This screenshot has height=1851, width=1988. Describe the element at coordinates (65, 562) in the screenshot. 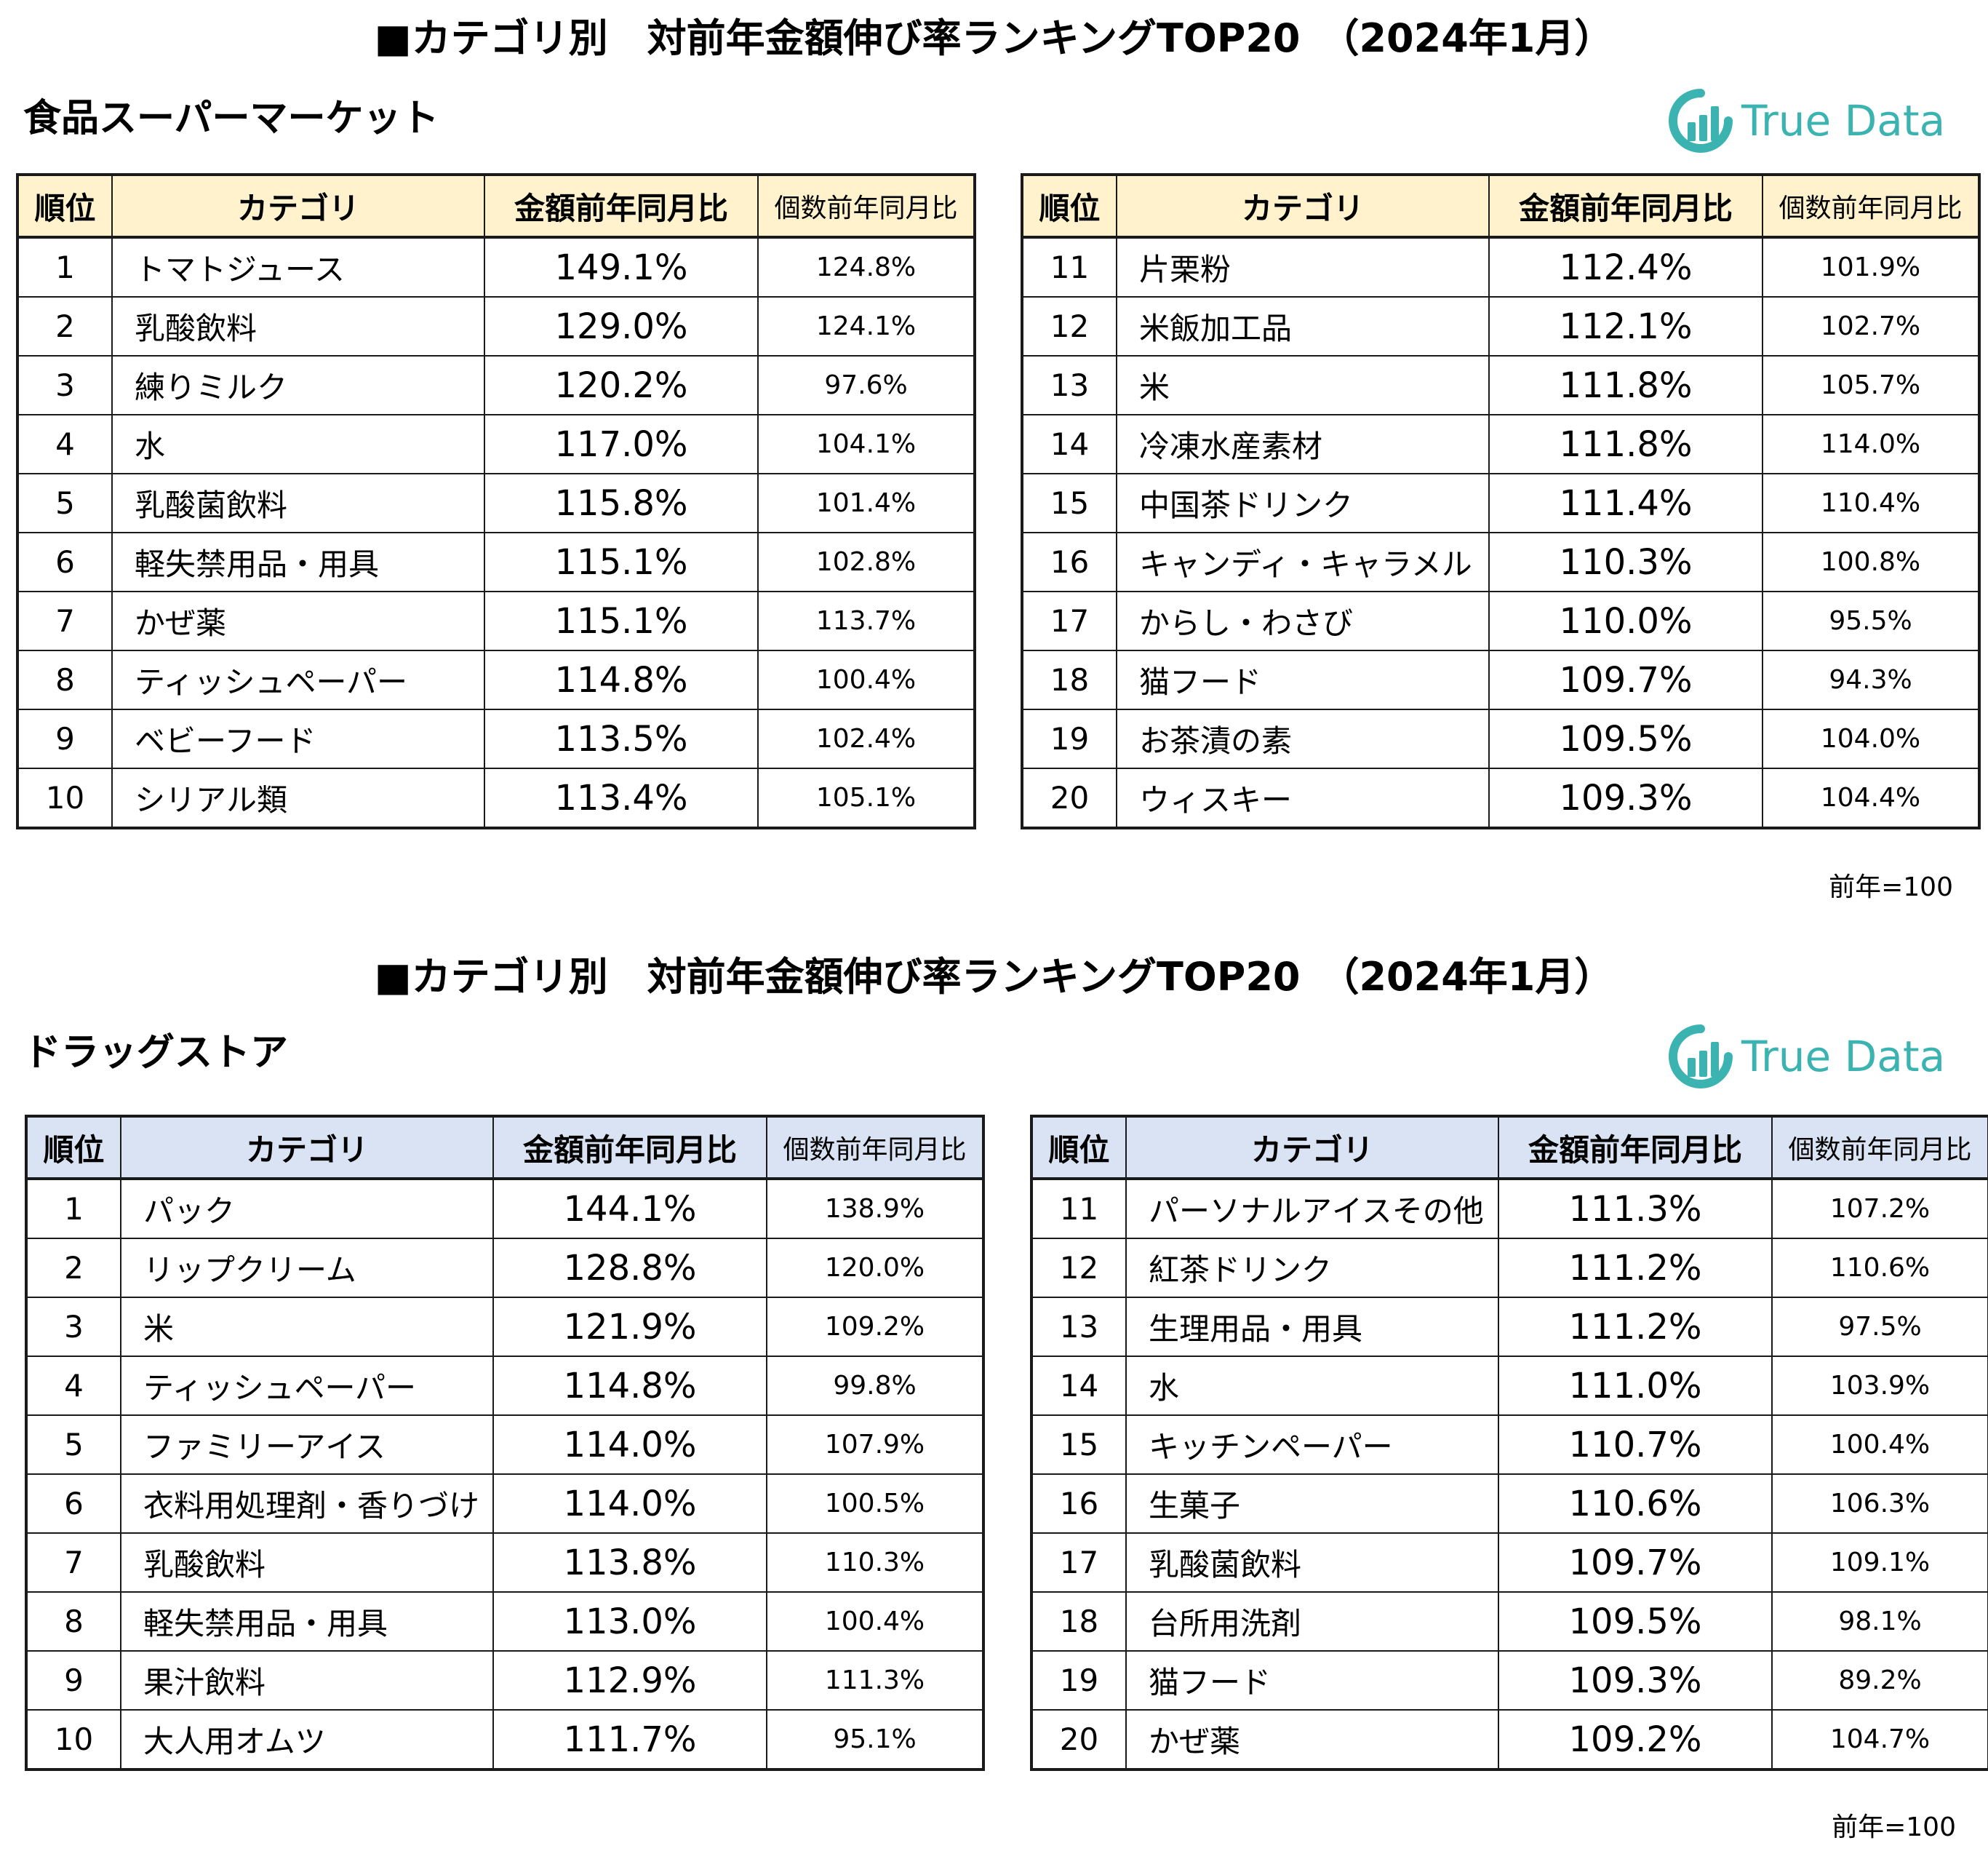

I see `rank-cell: 6` at that location.